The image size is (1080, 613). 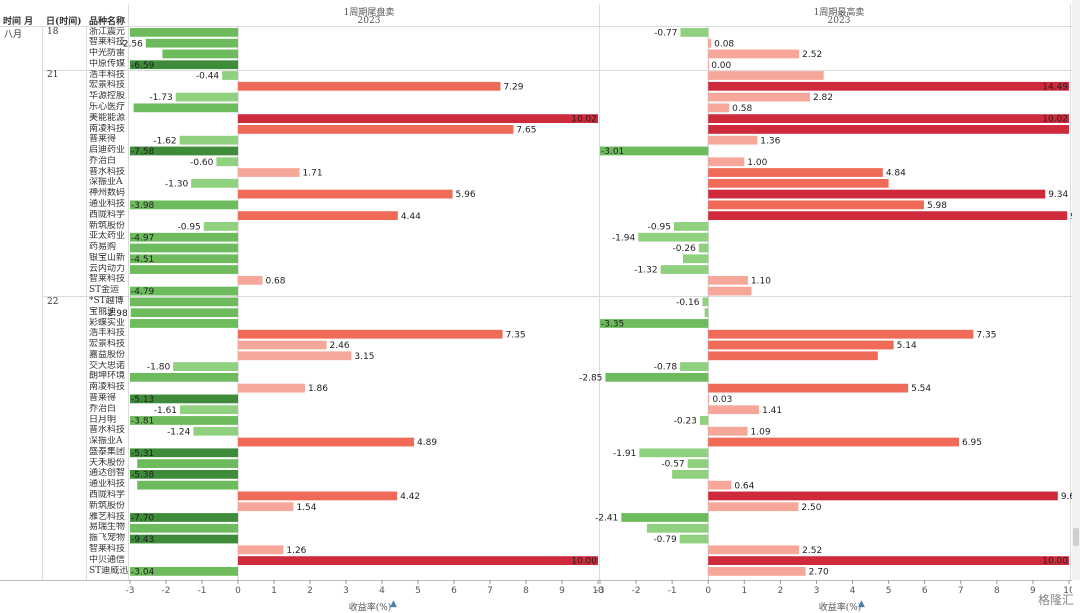 I want to click on bar-label: 0.68, so click(x=275, y=281).